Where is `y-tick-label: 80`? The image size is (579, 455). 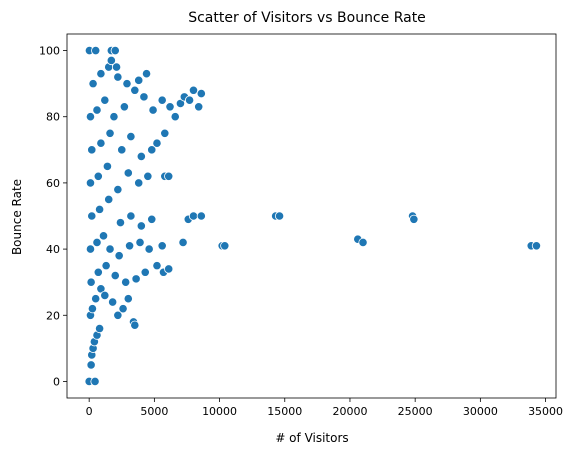
y-tick-label: 80 is located at coordinates (53, 117).